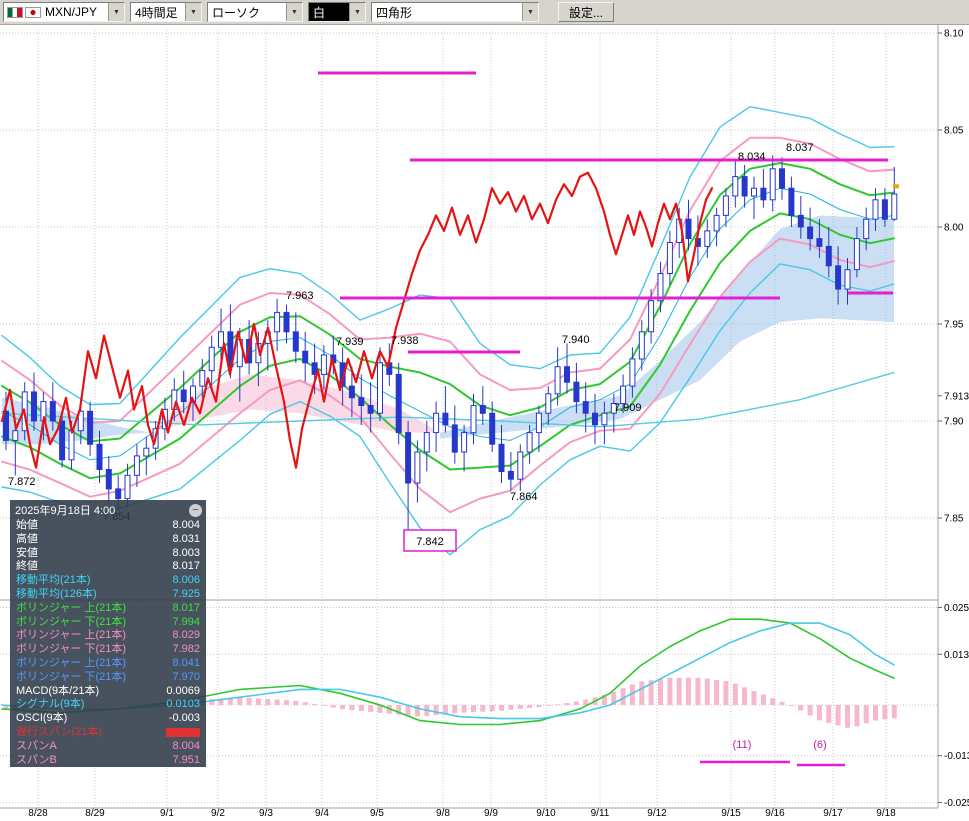 Image resolution: width=969 pixels, height=821 pixels. What do you see at coordinates (108, 609) in the screenshot?
I see `info-panel-row: ボリンジャー 上(21本) 8.017` at bounding box center [108, 609].